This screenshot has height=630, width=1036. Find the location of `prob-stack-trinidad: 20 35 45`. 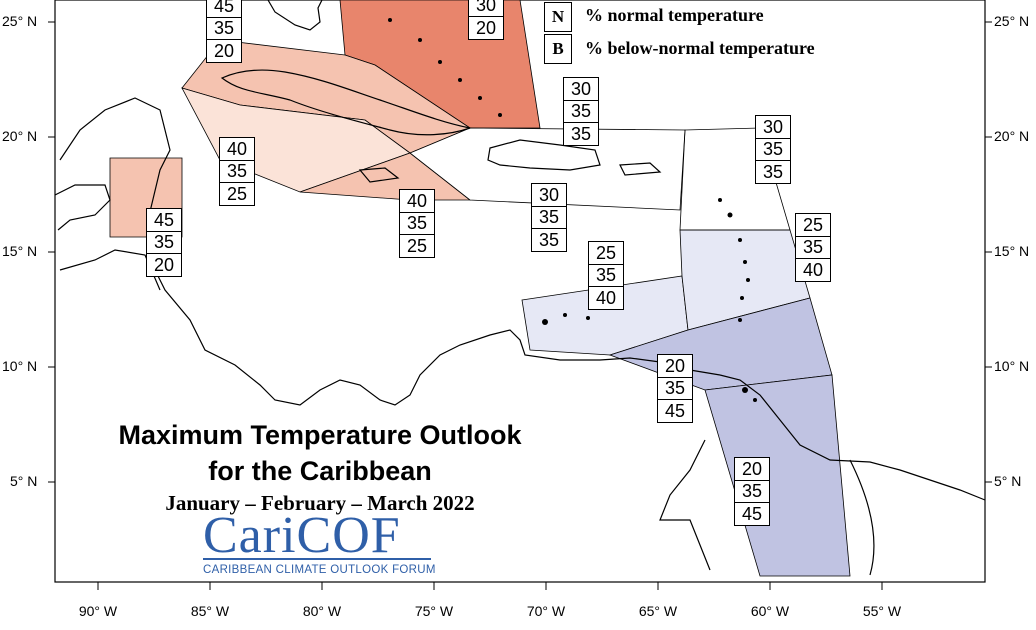

prob-stack-trinidad: 20 35 45 is located at coordinates (675, 388).